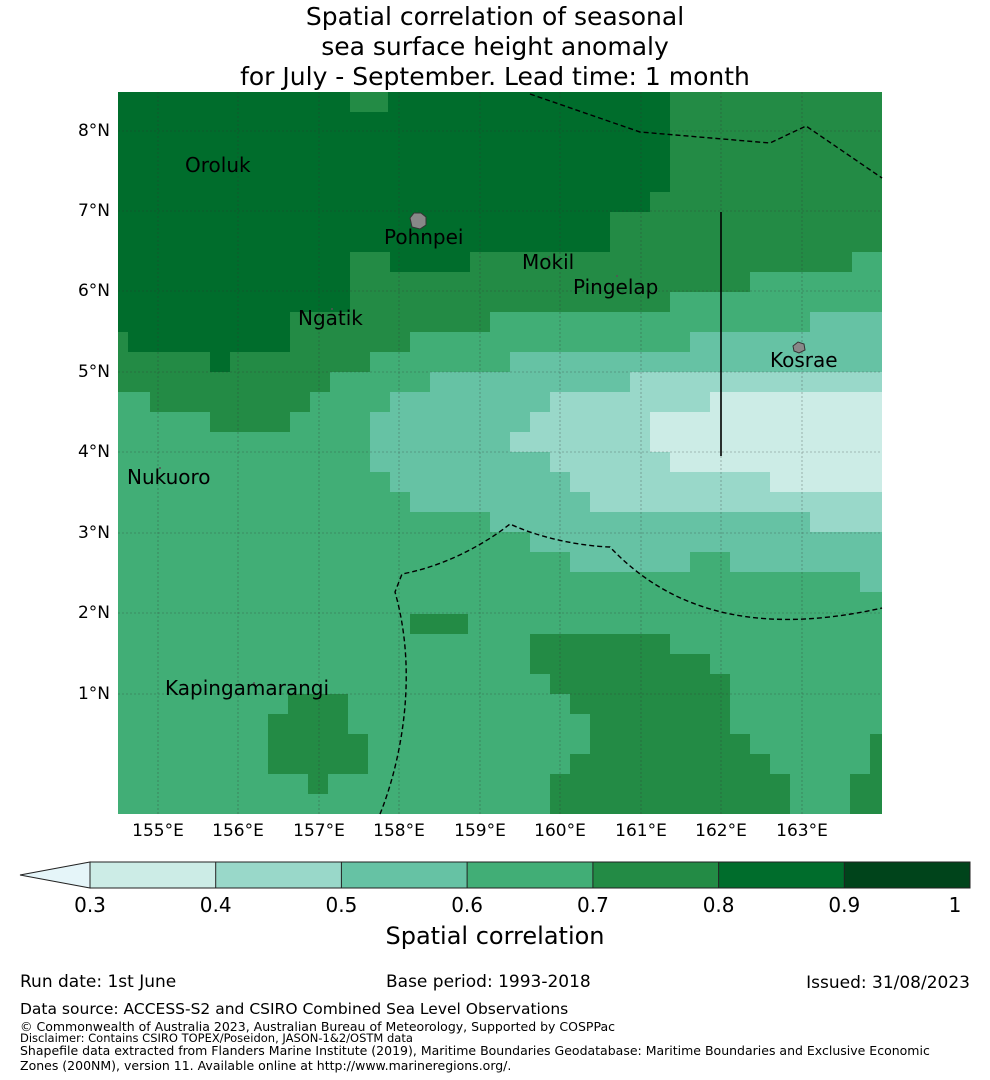 The width and height of the screenshot is (990, 1080). What do you see at coordinates (93, 372) in the screenshot?
I see `lat-tick-label: 5°N` at bounding box center [93, 372].